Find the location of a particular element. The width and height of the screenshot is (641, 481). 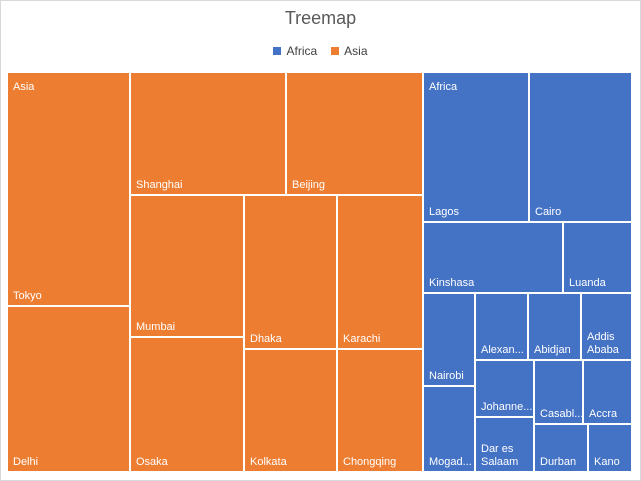

tile-beijing: Beijing is located at coordinates (354, 133).